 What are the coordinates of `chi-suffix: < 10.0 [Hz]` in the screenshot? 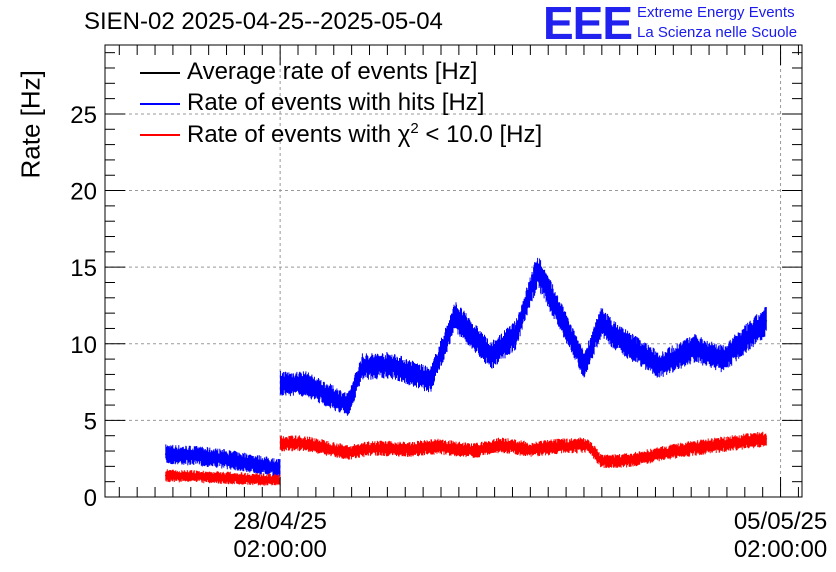 It's located at (480, 134).